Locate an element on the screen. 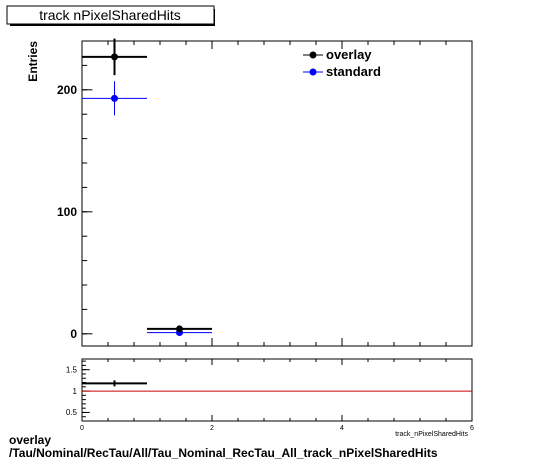 Image resolution: width=546 pixels, height=462 pixels. y-tick-label: 1 is located at coordinates (75, 391).